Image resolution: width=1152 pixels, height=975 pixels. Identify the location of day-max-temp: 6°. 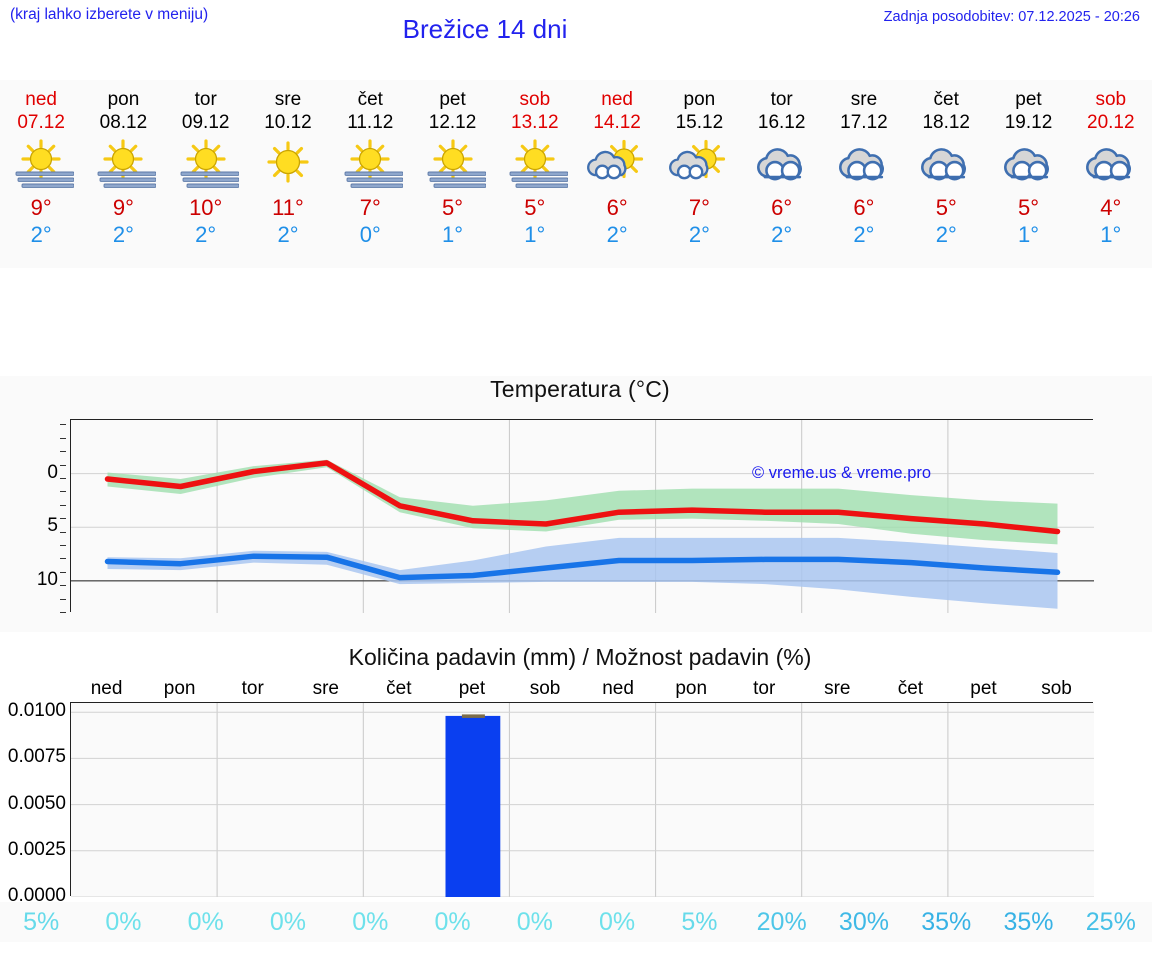
(617, 207).